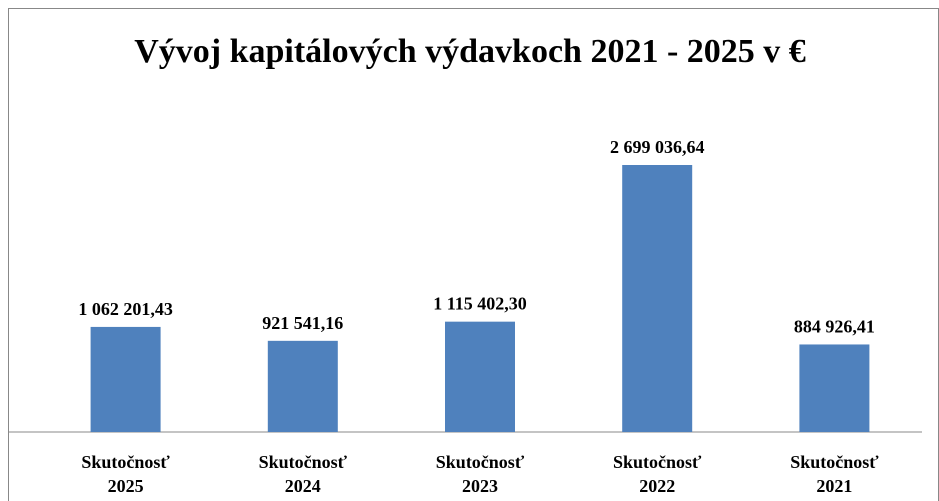 The width and height of the screenshot is (939, 501). I want to click on data-label: 1 115 402,30, so click(480, 304).